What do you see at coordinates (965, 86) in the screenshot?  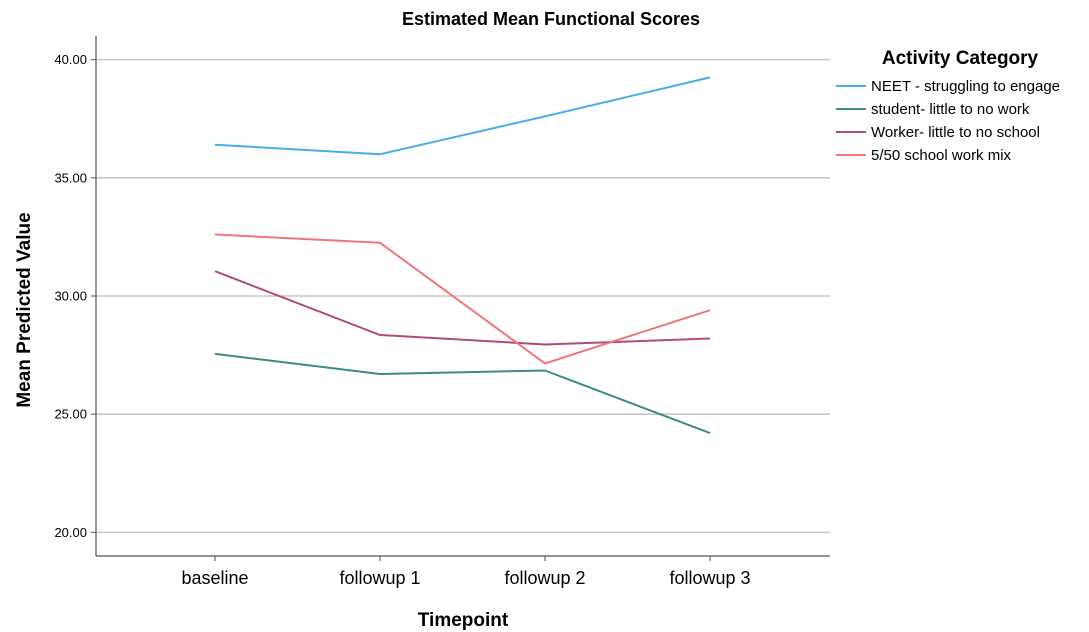 I see `legend-label: NEET - struggling to engage` at bounding box center [965, 86].